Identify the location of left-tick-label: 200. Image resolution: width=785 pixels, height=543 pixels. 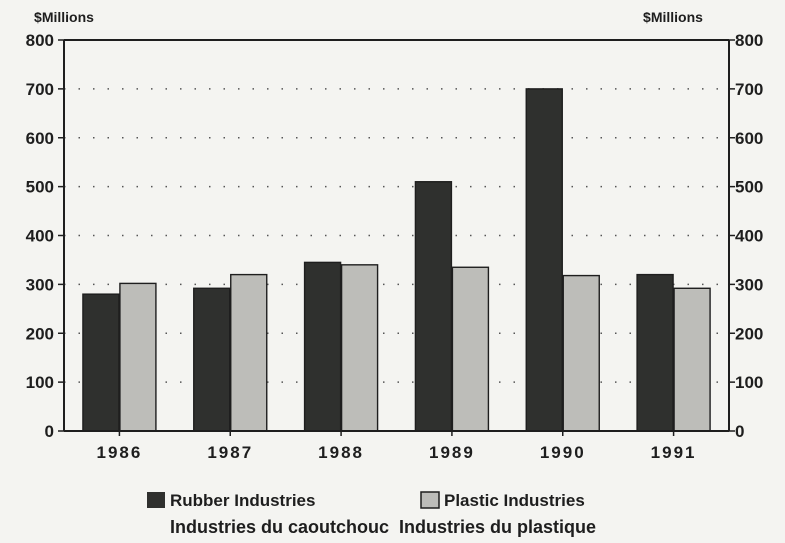
(40, 333).